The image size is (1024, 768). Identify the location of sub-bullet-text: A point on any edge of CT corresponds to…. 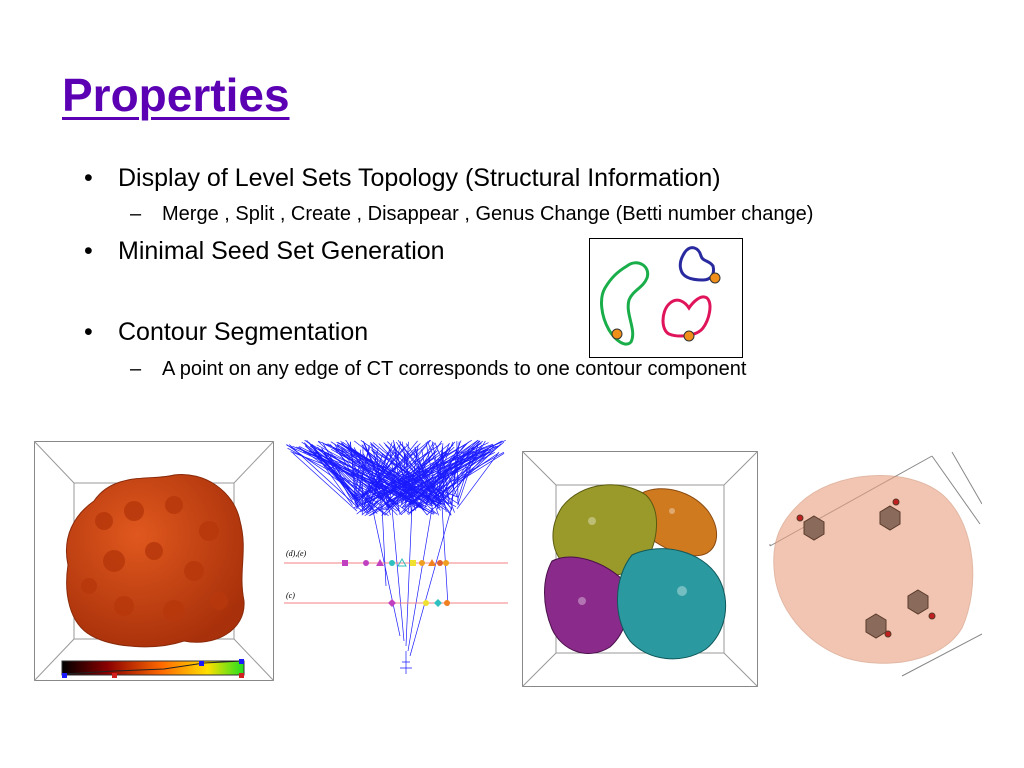
(454, 369).